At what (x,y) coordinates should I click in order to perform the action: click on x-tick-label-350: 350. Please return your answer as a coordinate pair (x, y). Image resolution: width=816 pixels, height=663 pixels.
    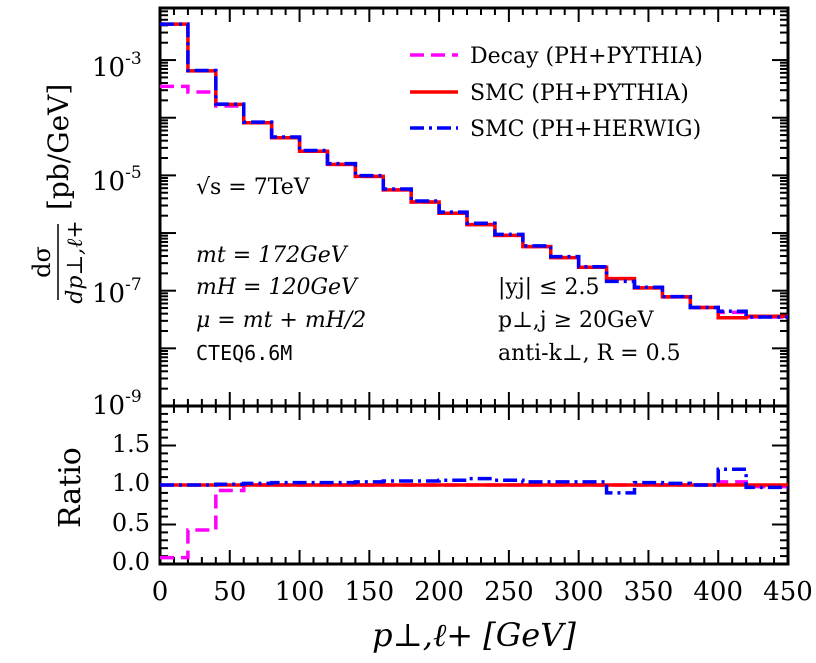
    Looking at the image, I should click on (649, 592).